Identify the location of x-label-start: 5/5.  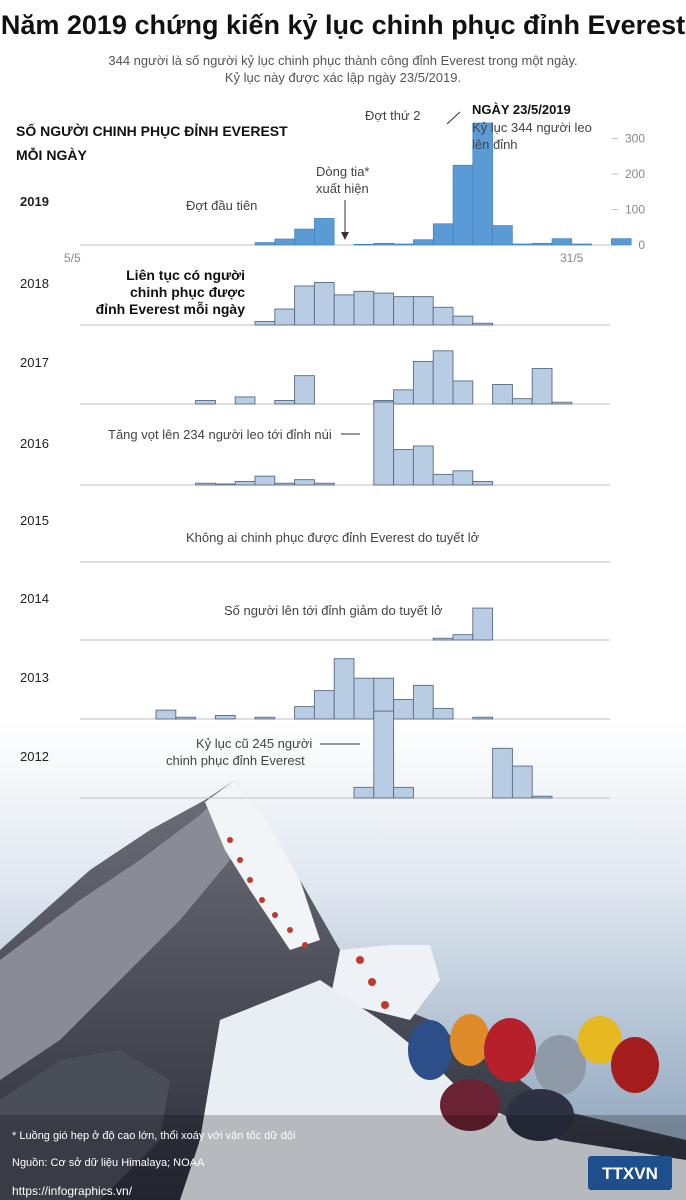
(72, 258).